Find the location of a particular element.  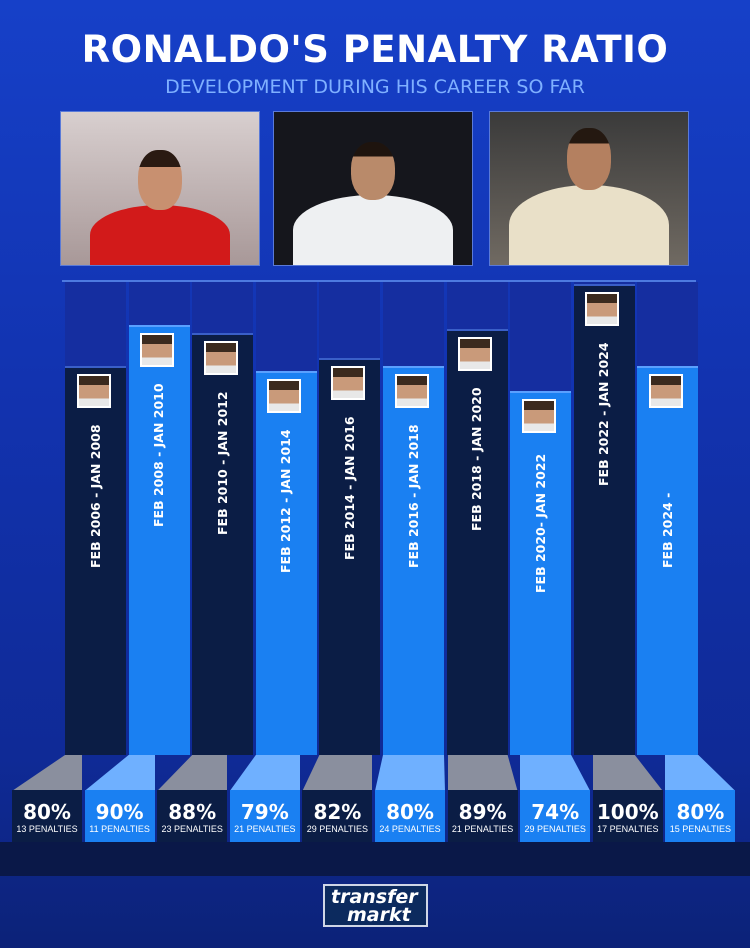

penalty-count-label: 24 PENALTIES is located at coordinates (410, 829).